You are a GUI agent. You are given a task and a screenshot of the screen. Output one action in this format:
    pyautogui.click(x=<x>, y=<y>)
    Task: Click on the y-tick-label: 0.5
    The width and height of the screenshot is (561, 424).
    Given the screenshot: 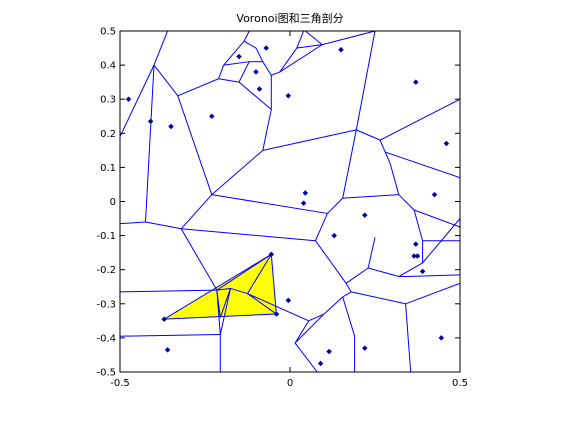 What is the action you would take?
    pyautogui.click(x=108, y=32)
    